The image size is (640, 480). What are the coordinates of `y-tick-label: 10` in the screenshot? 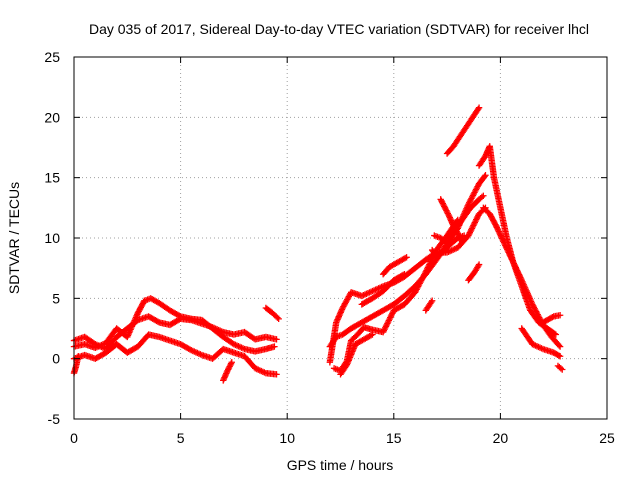 It's located at (52, 238).